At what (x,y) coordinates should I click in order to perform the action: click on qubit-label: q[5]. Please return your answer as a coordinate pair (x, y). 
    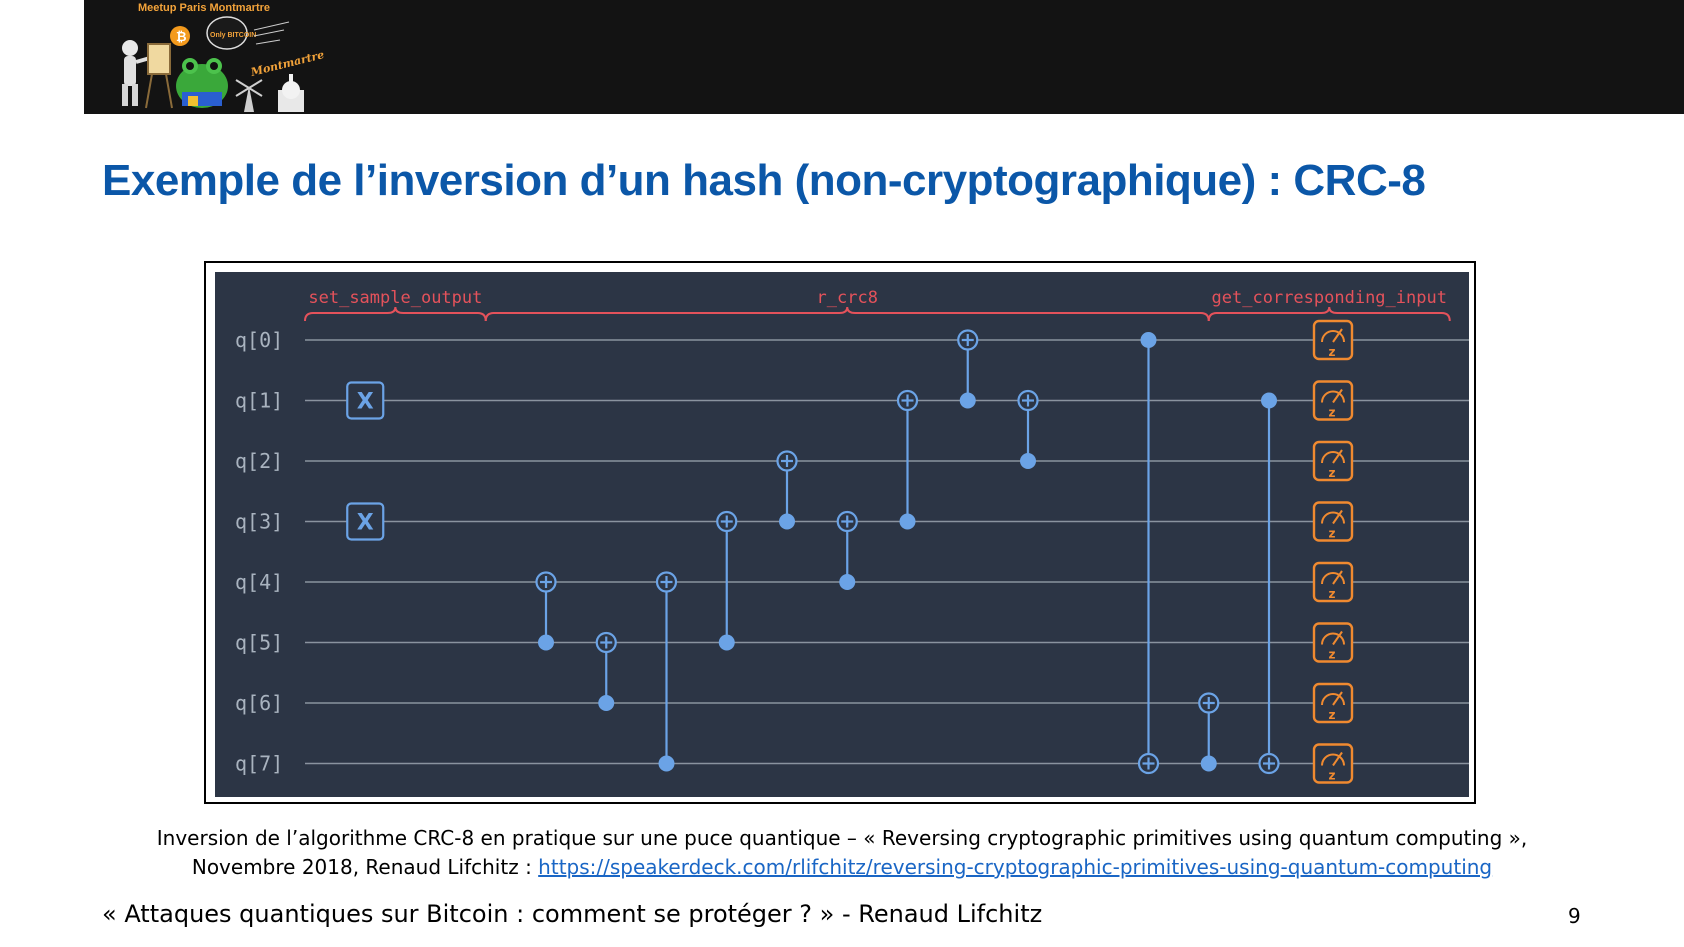
    Looking at the image, I should click on (259, 643).